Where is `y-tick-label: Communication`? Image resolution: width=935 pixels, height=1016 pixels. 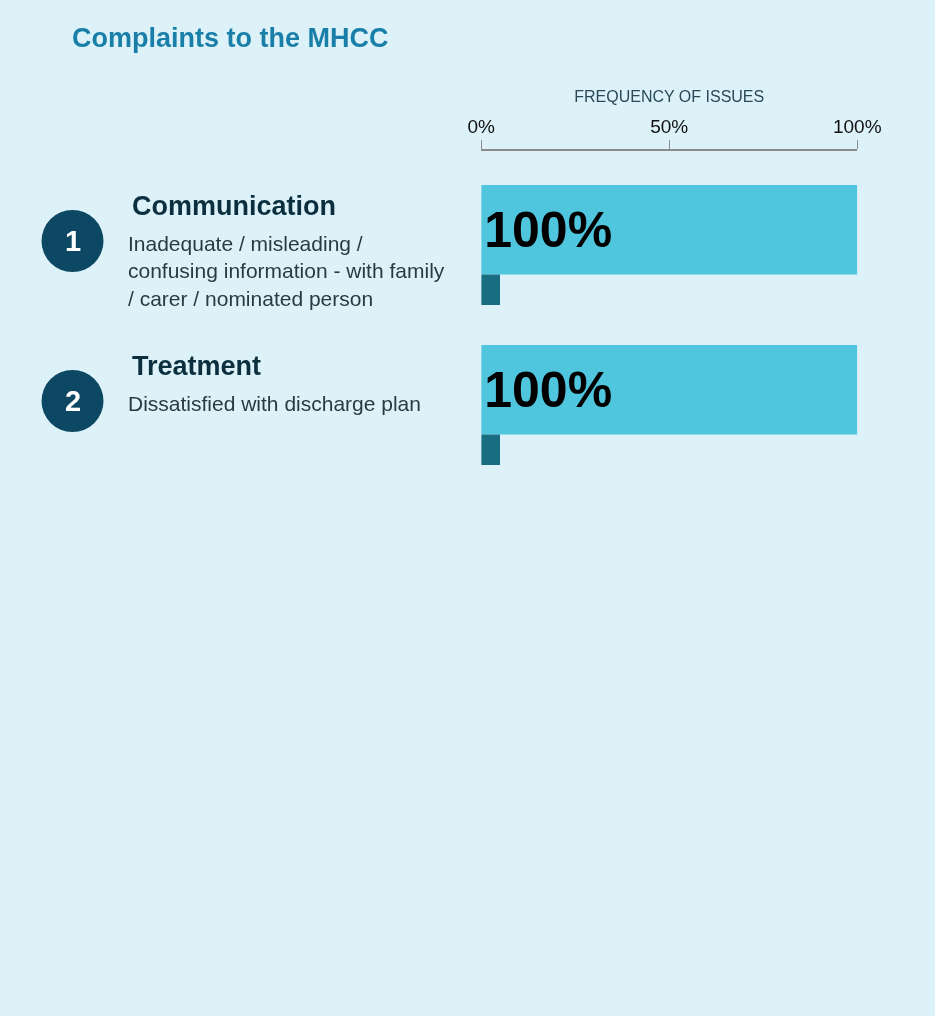
y-tick-label: Communication is located at coordinates (234, 206).